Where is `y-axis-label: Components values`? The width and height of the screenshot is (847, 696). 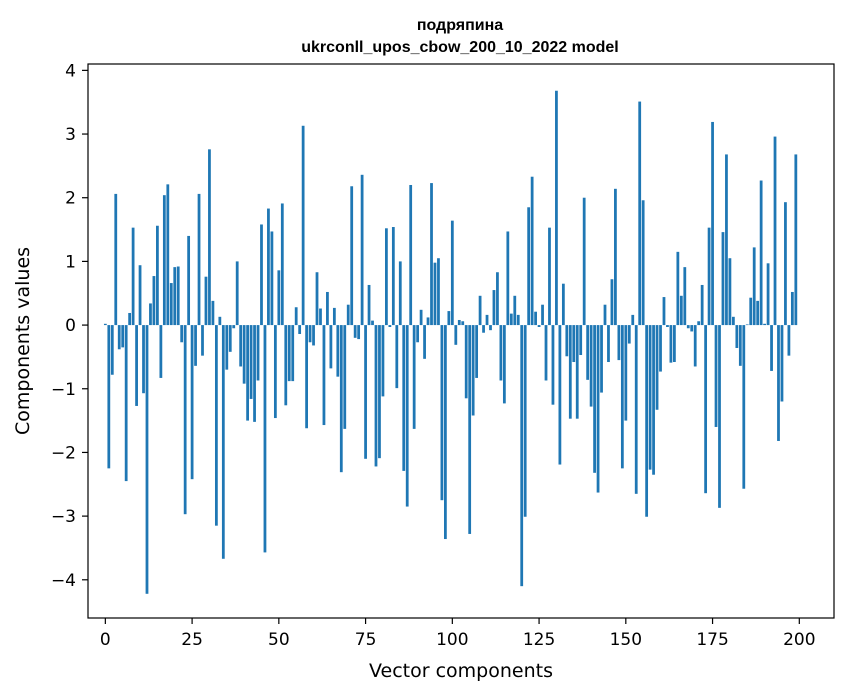 y-axis-label: Components values is located at coordinates (23, 341).